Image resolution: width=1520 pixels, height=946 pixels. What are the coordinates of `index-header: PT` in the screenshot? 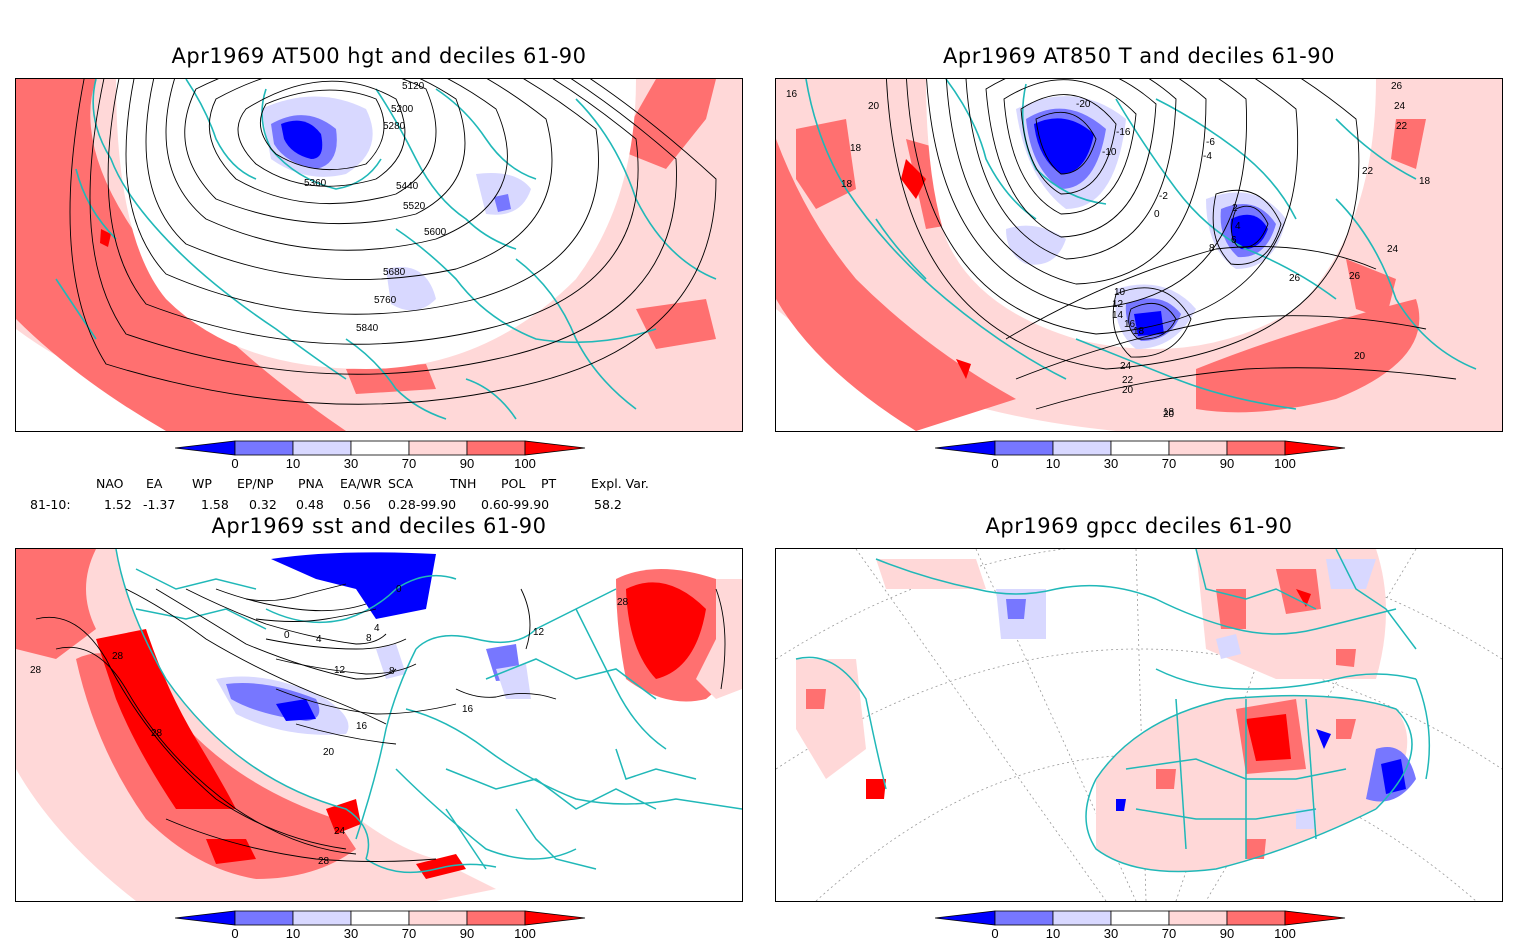 It's located at (549, 483).